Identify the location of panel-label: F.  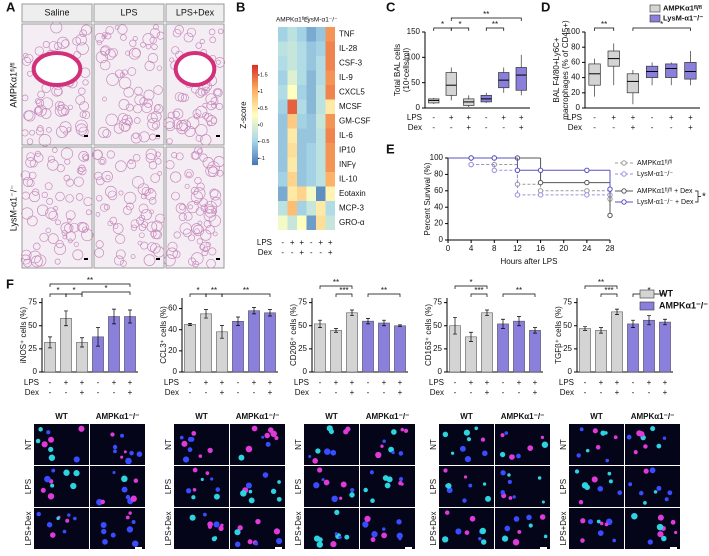
(10, 283).